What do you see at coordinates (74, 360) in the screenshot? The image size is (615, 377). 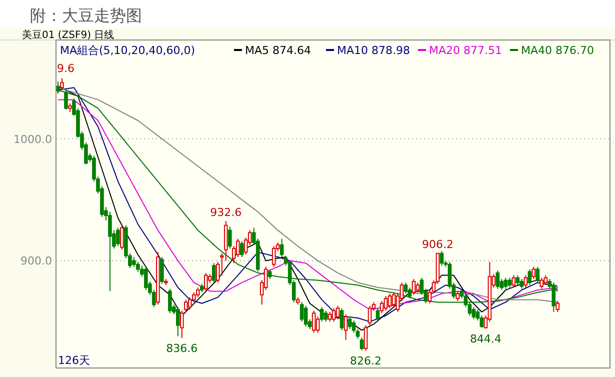 I see `annotation: 126天` at bounding box center [74, 360].